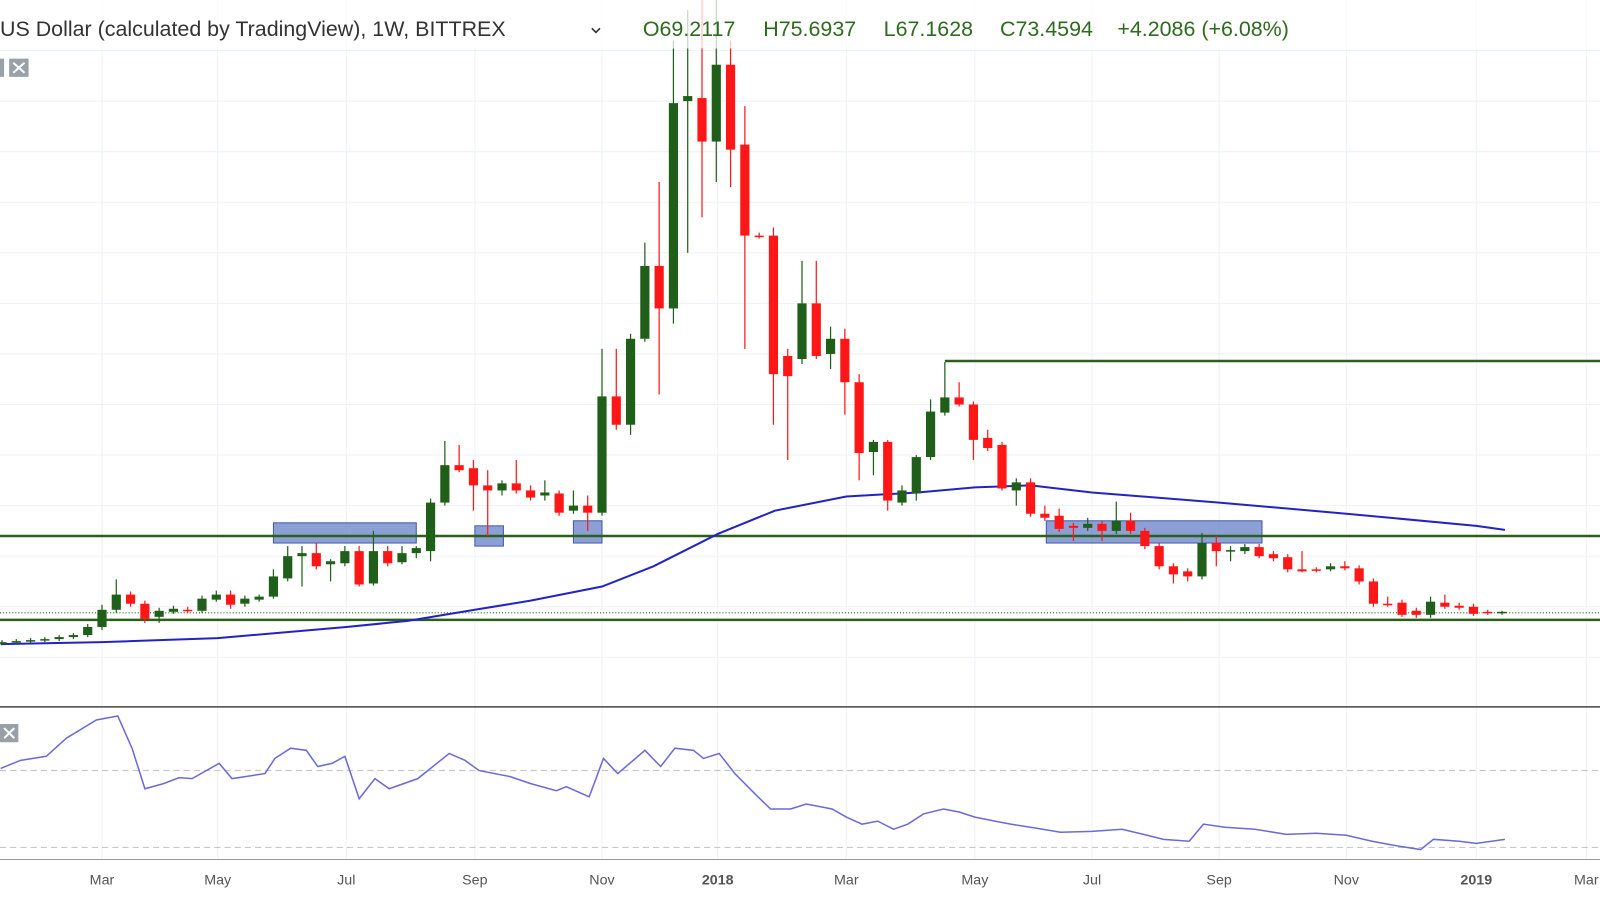 Image resolution: width=1600 pixels, height=900 pixels. What do you see at coordinates (2, 67) in the screenshot?
I see `settings-button` at bounding box center [2, 67].